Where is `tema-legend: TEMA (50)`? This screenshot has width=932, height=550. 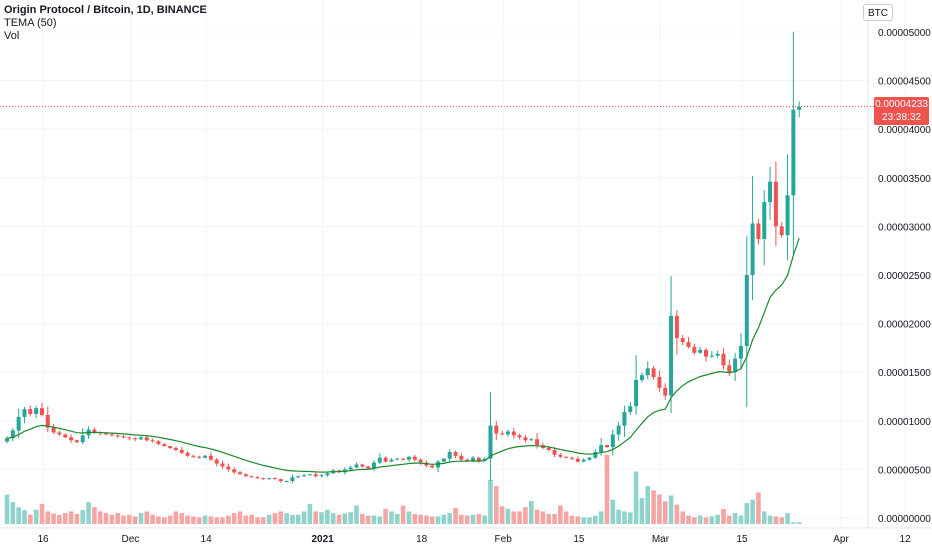 tema-legend: TEMA (50) is located at coordinates (30, 23).